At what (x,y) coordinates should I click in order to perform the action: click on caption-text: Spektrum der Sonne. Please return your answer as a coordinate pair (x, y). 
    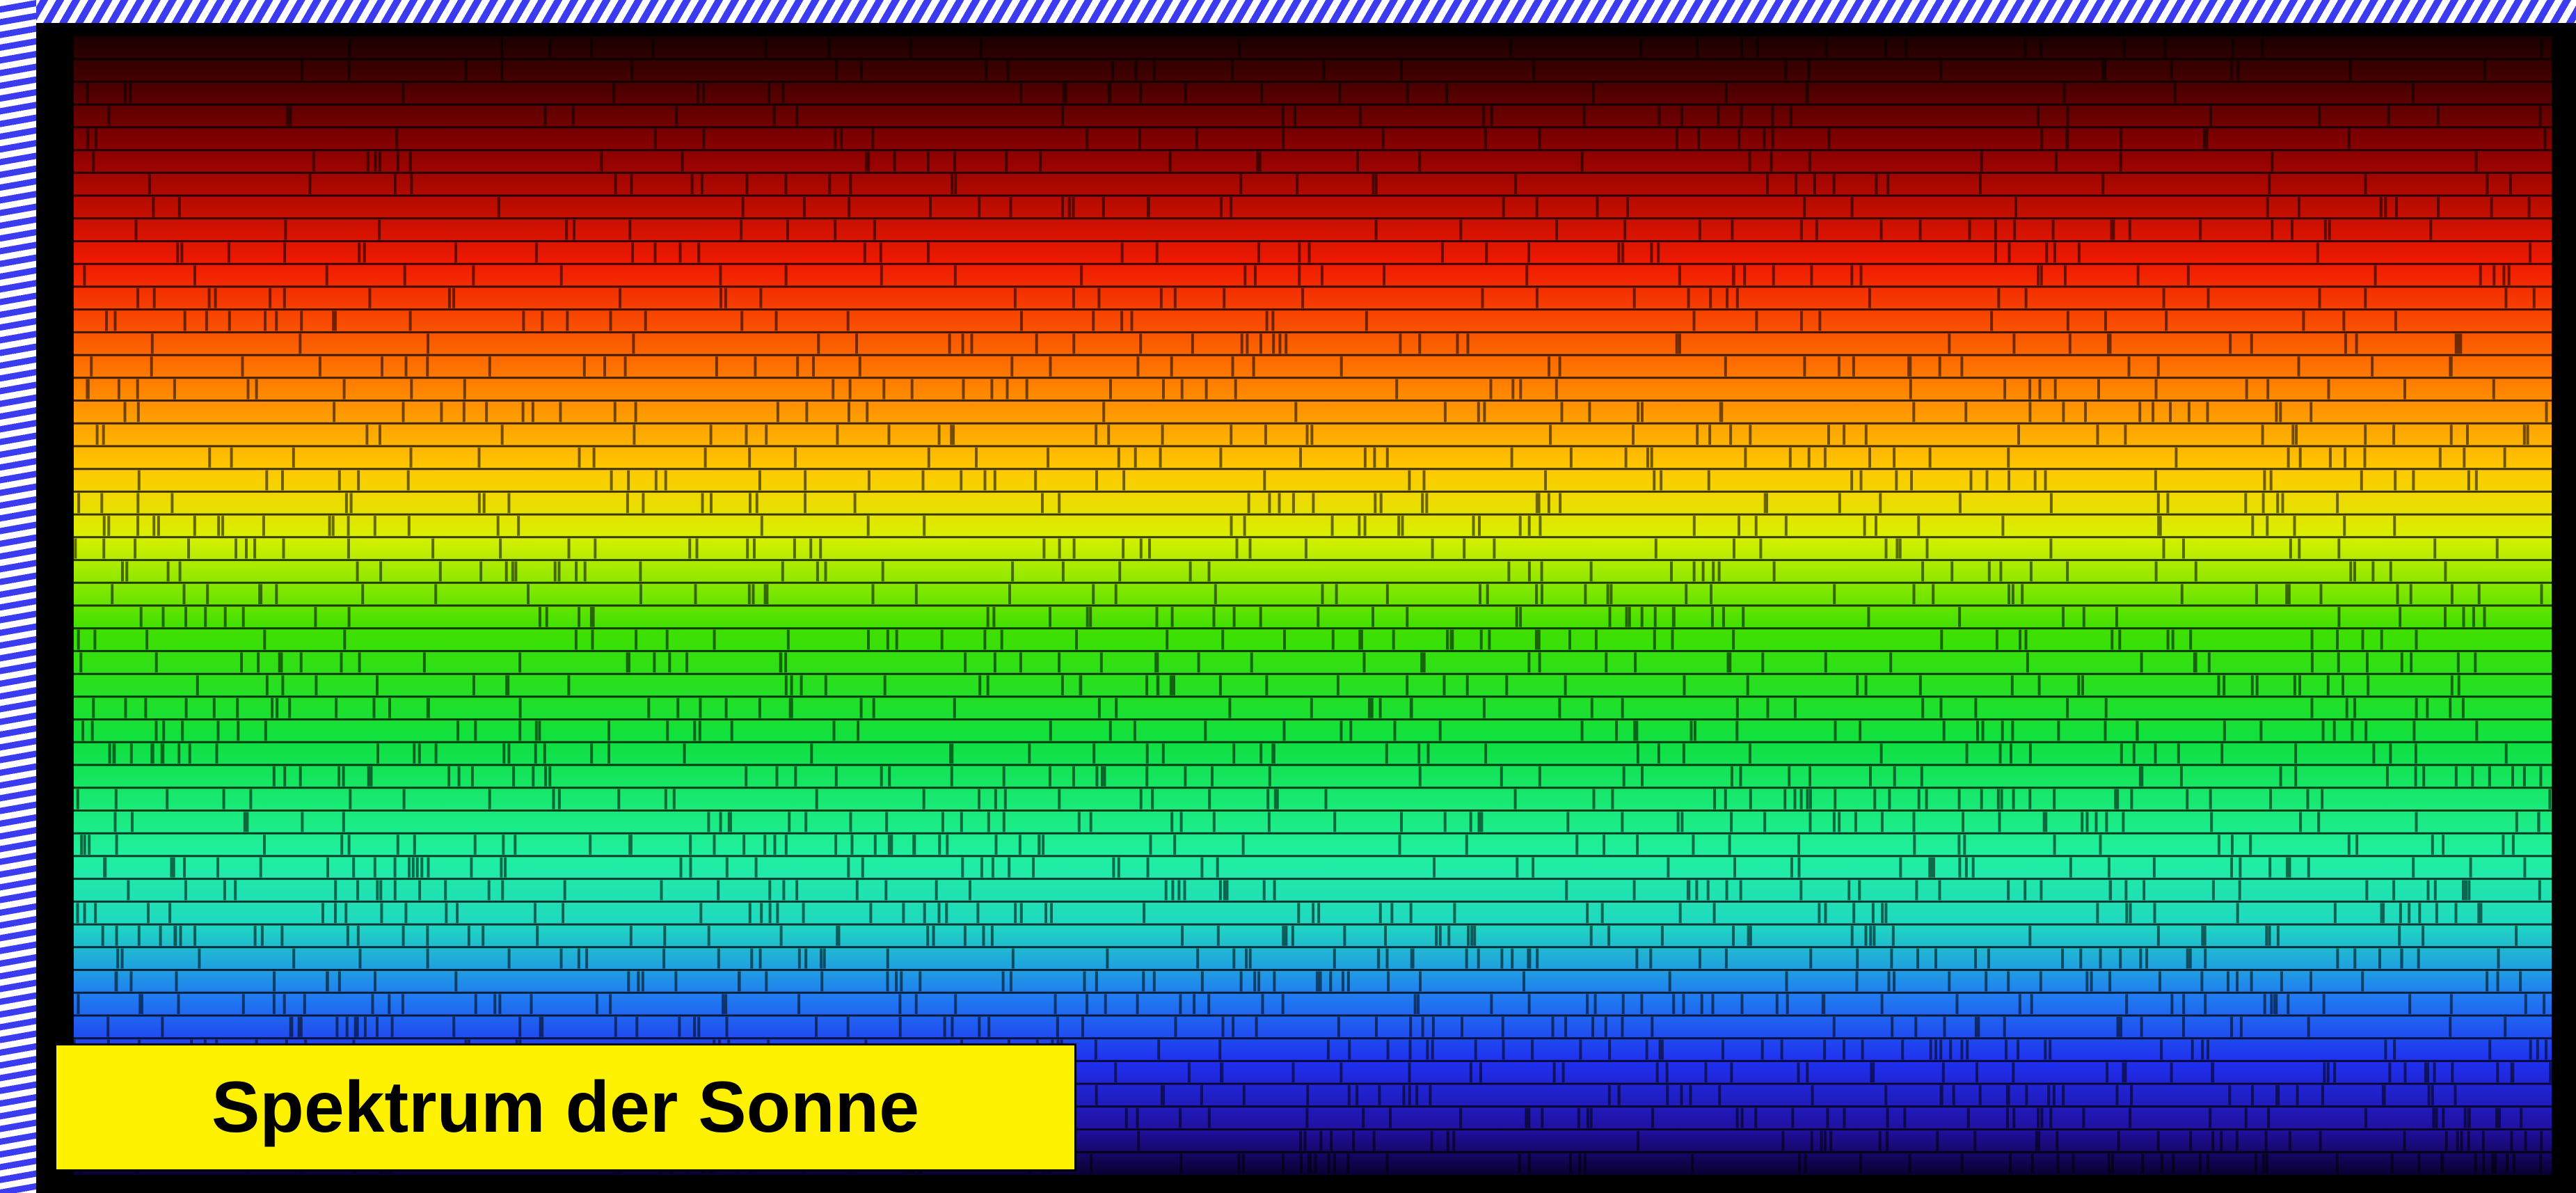
    Looking at the image, I should click on (565, 1107).